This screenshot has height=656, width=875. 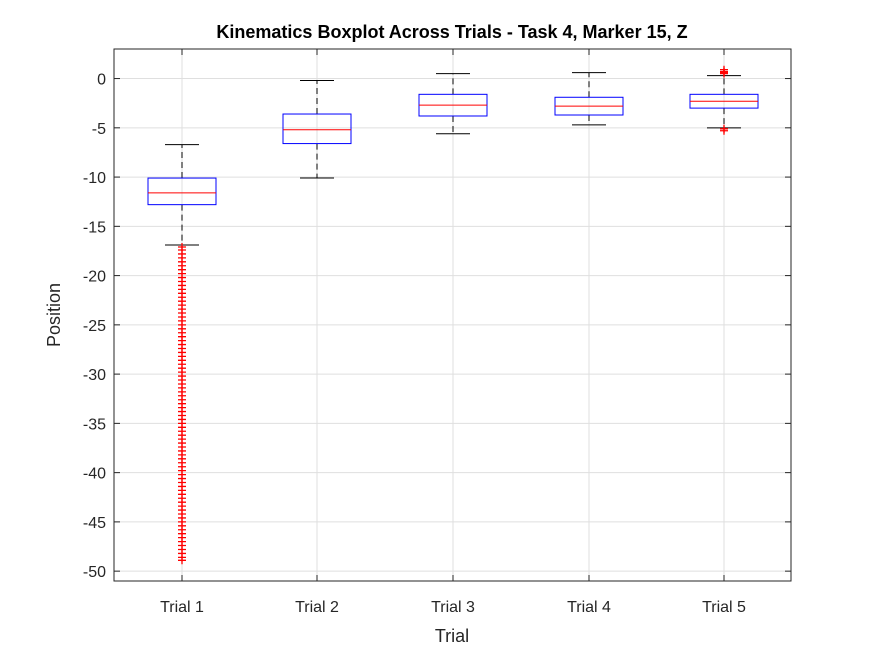 I want to click on y-tick-label: -35, so click(x=94, y=424).